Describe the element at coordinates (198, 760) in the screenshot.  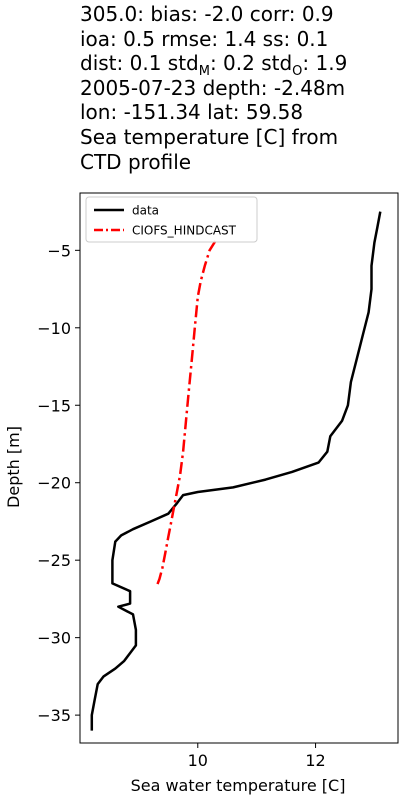
I see `x-tick-label: 10` at that location.